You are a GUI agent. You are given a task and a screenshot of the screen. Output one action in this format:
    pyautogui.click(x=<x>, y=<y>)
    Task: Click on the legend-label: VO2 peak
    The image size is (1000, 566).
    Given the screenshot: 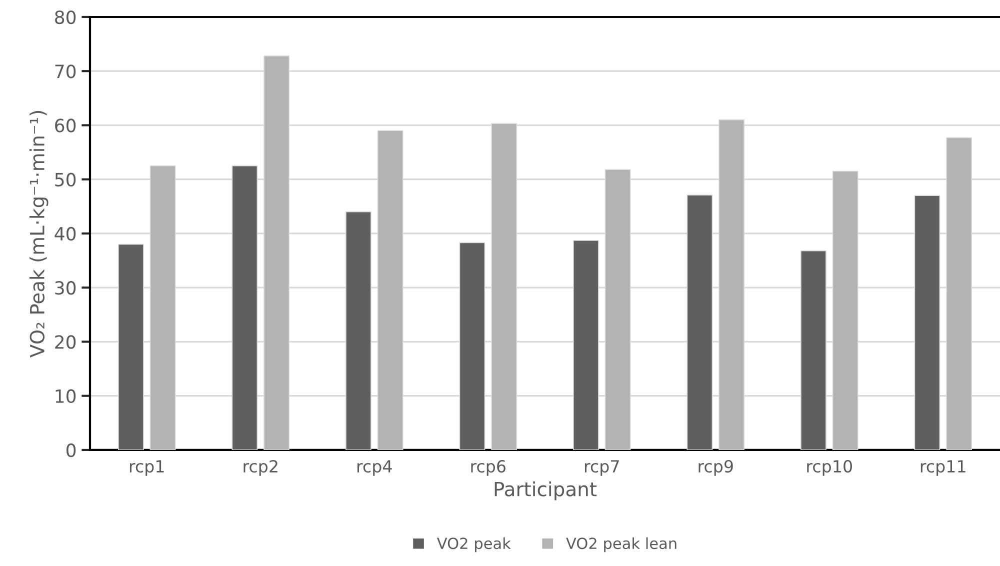 What is the action you would take?
    pyautogui.click(x=473, y=544)
    